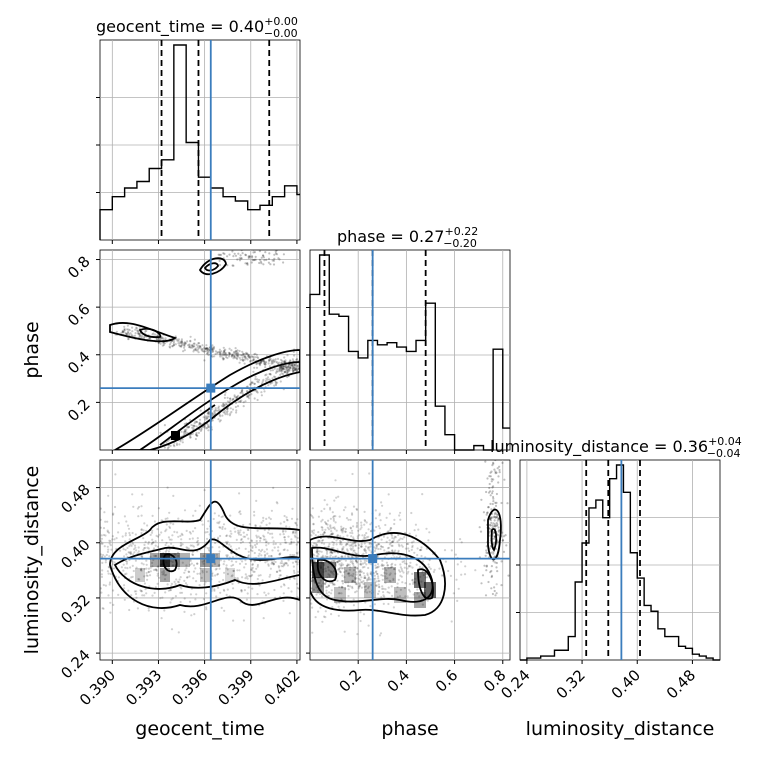 The image size is (760, 760). Describe the element at coordinates (143, 687) in the screenshot. I see `x-tick-label-geocent_time: 0.393` at that location.